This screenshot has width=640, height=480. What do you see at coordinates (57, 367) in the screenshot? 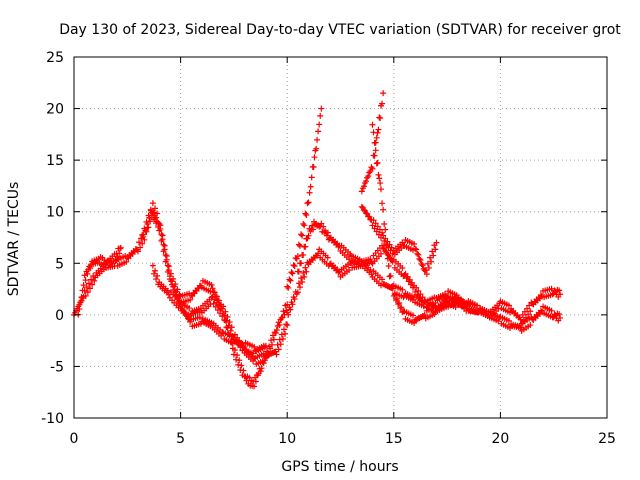
I see `y-tick-label: -5` at bounding box center [57, 367].